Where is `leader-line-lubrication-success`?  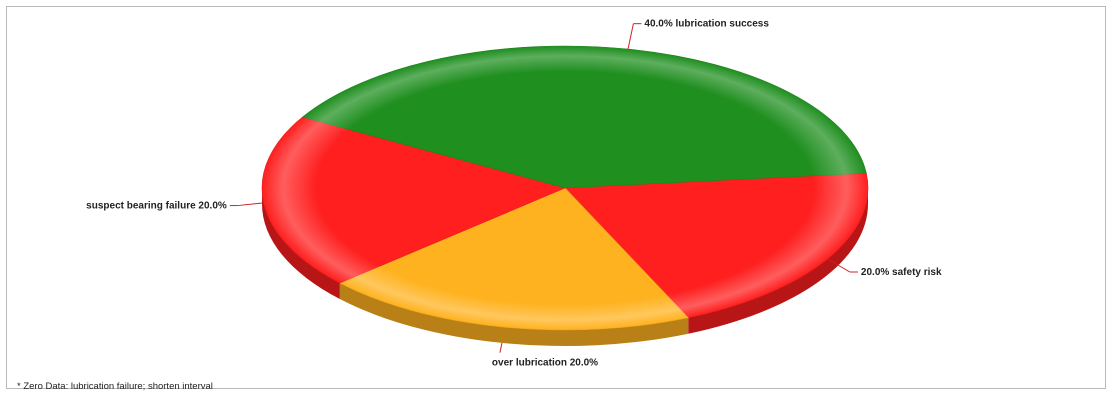 leader-line-lubrication-success is located at coordinates (630, 36).